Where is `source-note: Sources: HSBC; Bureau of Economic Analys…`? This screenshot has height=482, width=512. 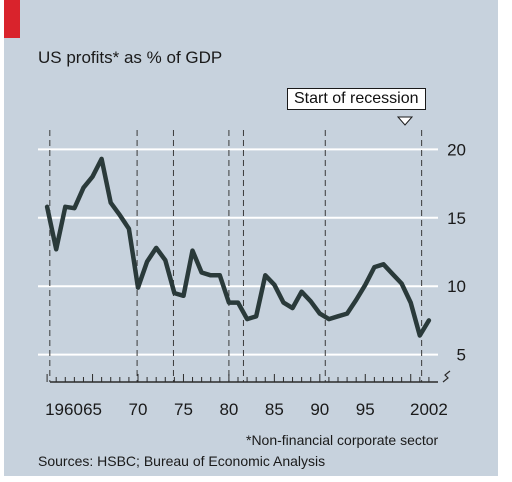 source-note: Sources: HSBC; Bureau of Economic Analys… is located at coordinates (182, 461).